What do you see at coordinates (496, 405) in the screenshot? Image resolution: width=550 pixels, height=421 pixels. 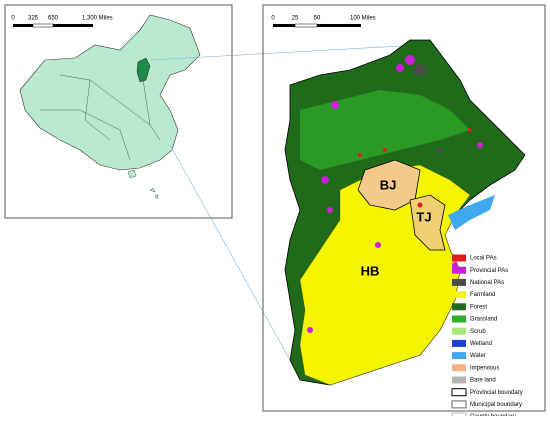 I see `legend-label: Municipal boundary` at bounding box center [496, 405].